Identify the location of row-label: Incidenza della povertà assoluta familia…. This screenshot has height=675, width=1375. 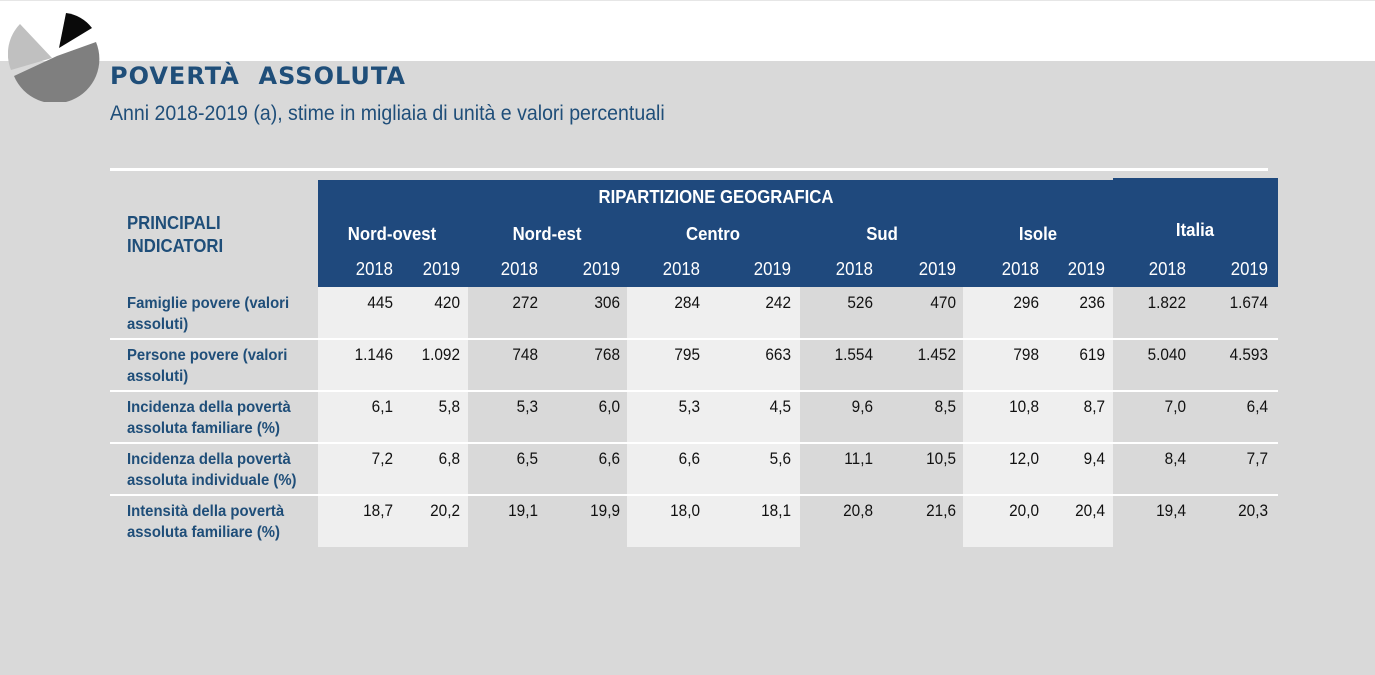
(222, 418).